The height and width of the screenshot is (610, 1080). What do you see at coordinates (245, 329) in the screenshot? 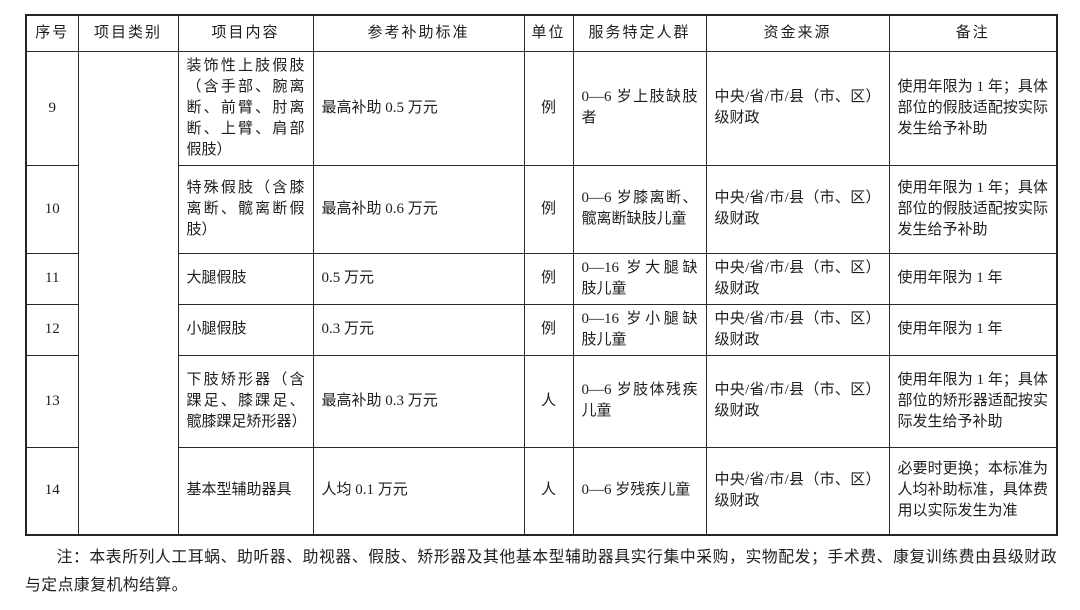
I see `content-cell: 小腿假肢` at bounding box center [245, 329].